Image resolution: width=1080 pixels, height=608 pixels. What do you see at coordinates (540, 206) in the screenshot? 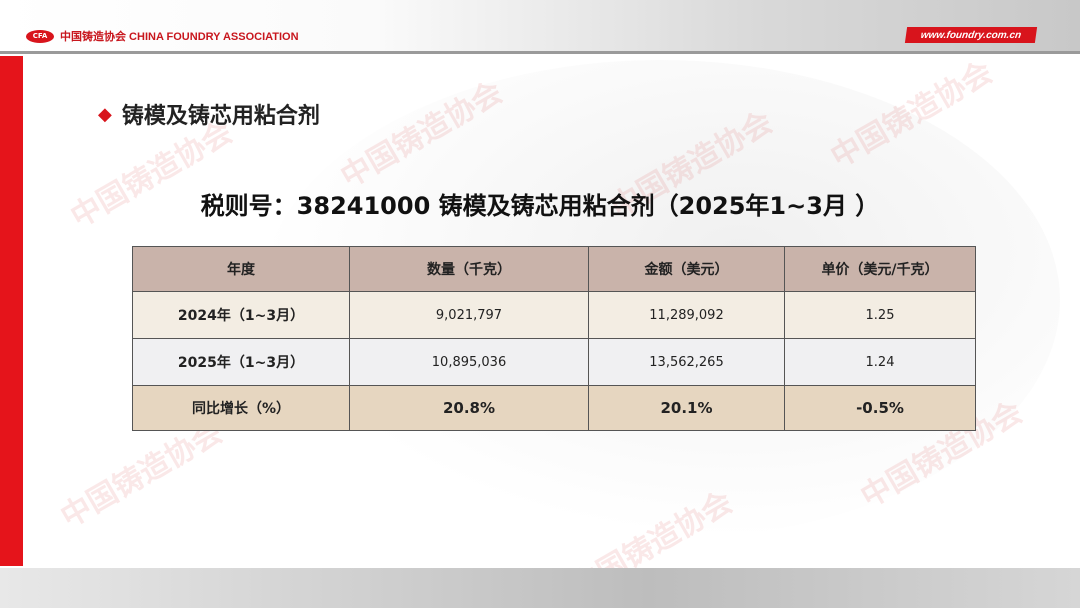
I see `table-title: 税则号：38241000 铸模及铸芯用粘合剂（2025年1~3月 ）` at bounding box center [540, 206].